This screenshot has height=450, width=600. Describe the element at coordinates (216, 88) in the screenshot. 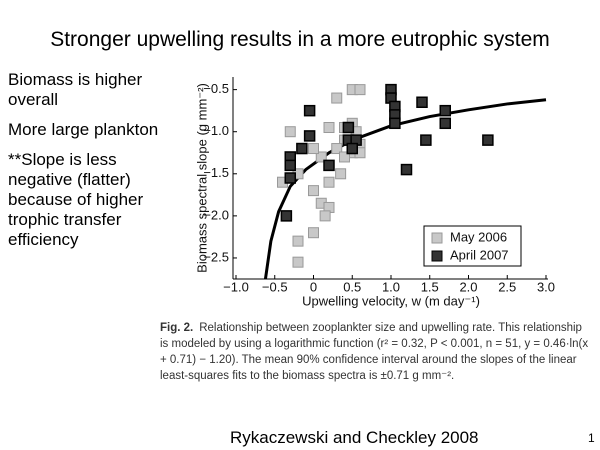

I see `y-tick-label: −0.5` at that location.